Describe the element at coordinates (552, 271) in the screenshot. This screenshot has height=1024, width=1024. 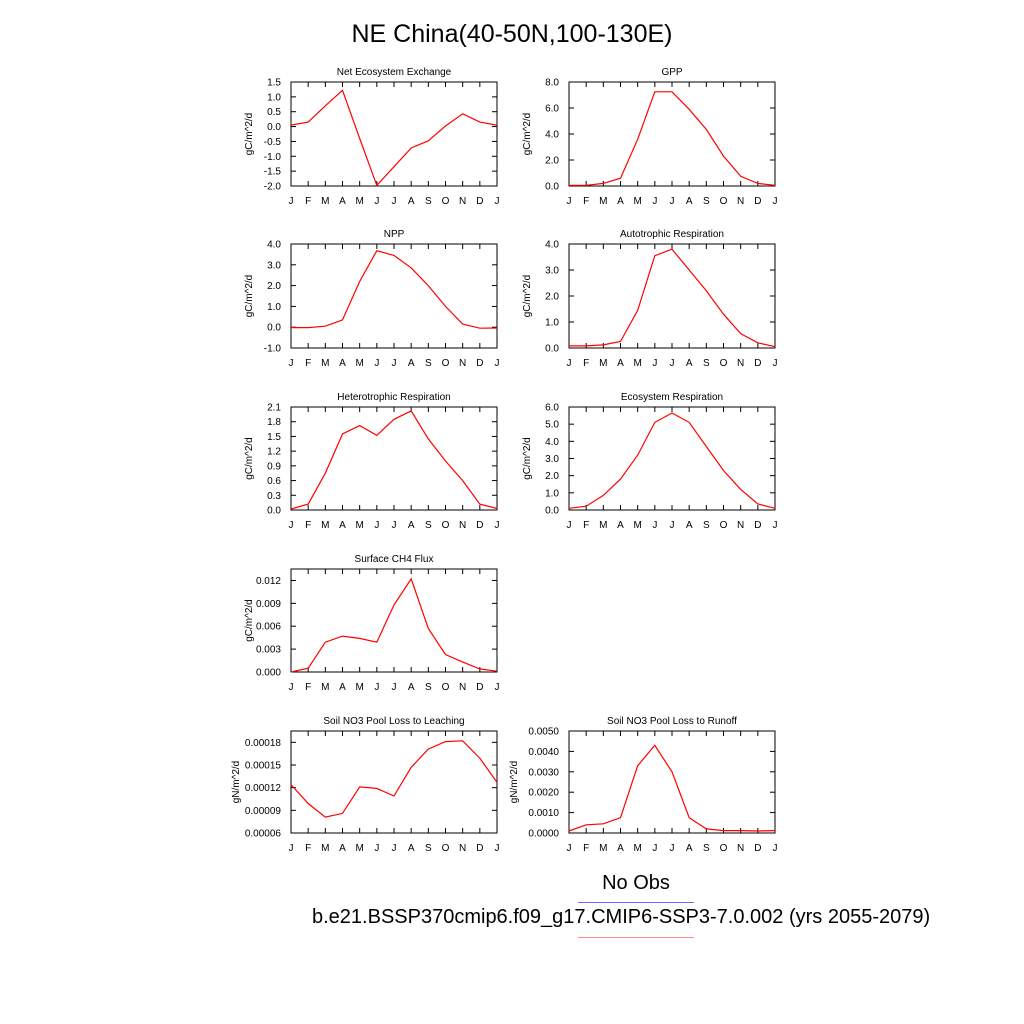
I see `y-tick-label: 3.0` at that location.